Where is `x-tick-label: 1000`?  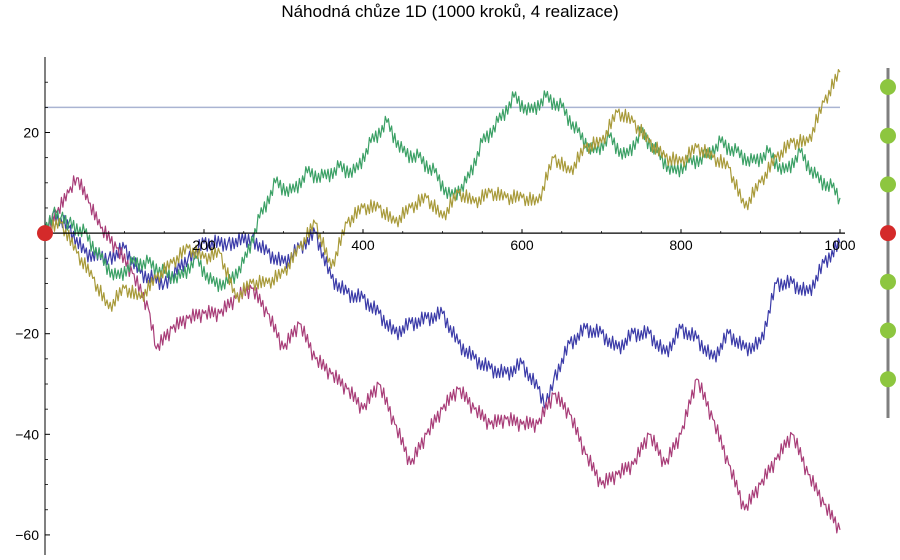
x-tick-label: 1000 is located at coordinates (839, 245).